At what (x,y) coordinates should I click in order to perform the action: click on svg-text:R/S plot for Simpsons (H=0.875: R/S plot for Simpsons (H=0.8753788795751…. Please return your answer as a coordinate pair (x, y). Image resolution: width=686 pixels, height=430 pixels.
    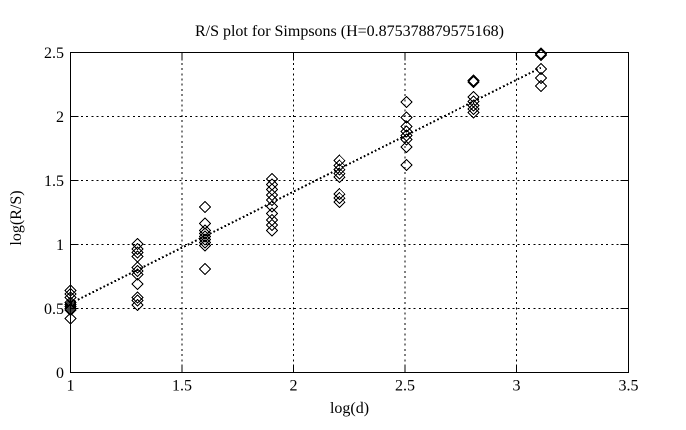
    Looking at the image, I should click on (349, 31).